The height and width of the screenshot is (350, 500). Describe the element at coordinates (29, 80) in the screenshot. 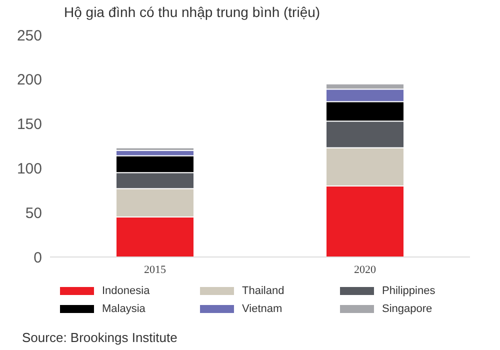

I see `y-tick-label: 200` at that location.